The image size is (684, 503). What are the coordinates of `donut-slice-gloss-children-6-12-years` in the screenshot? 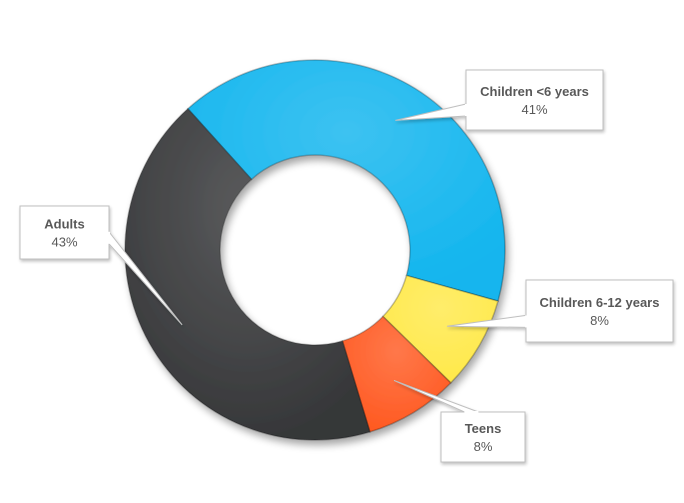 It's located at (440, 329).